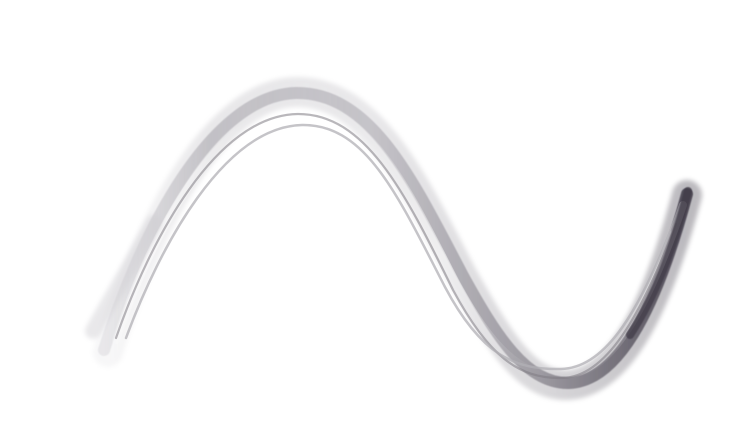 This screenshot has width=730, height=437. What do you see at coordinates (659, 263) in the screenshot?
I see `brush-tip-dark` at bounding box center [659, 263].